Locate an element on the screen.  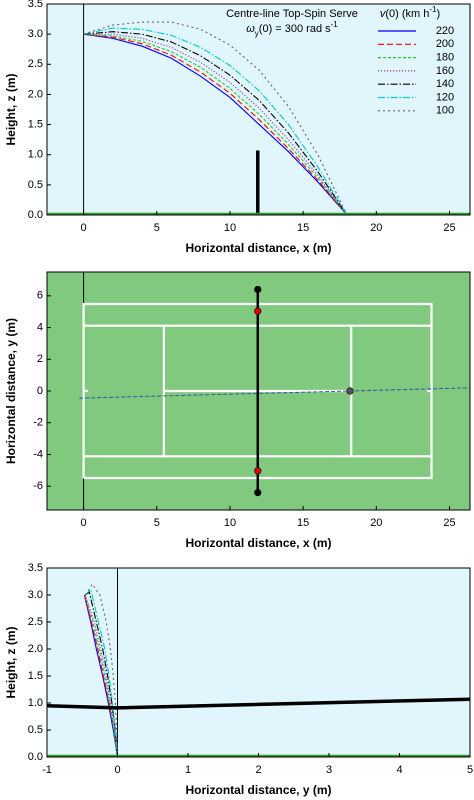
text-part: (0) = 300 rad s is located at coordinates (295, 29).